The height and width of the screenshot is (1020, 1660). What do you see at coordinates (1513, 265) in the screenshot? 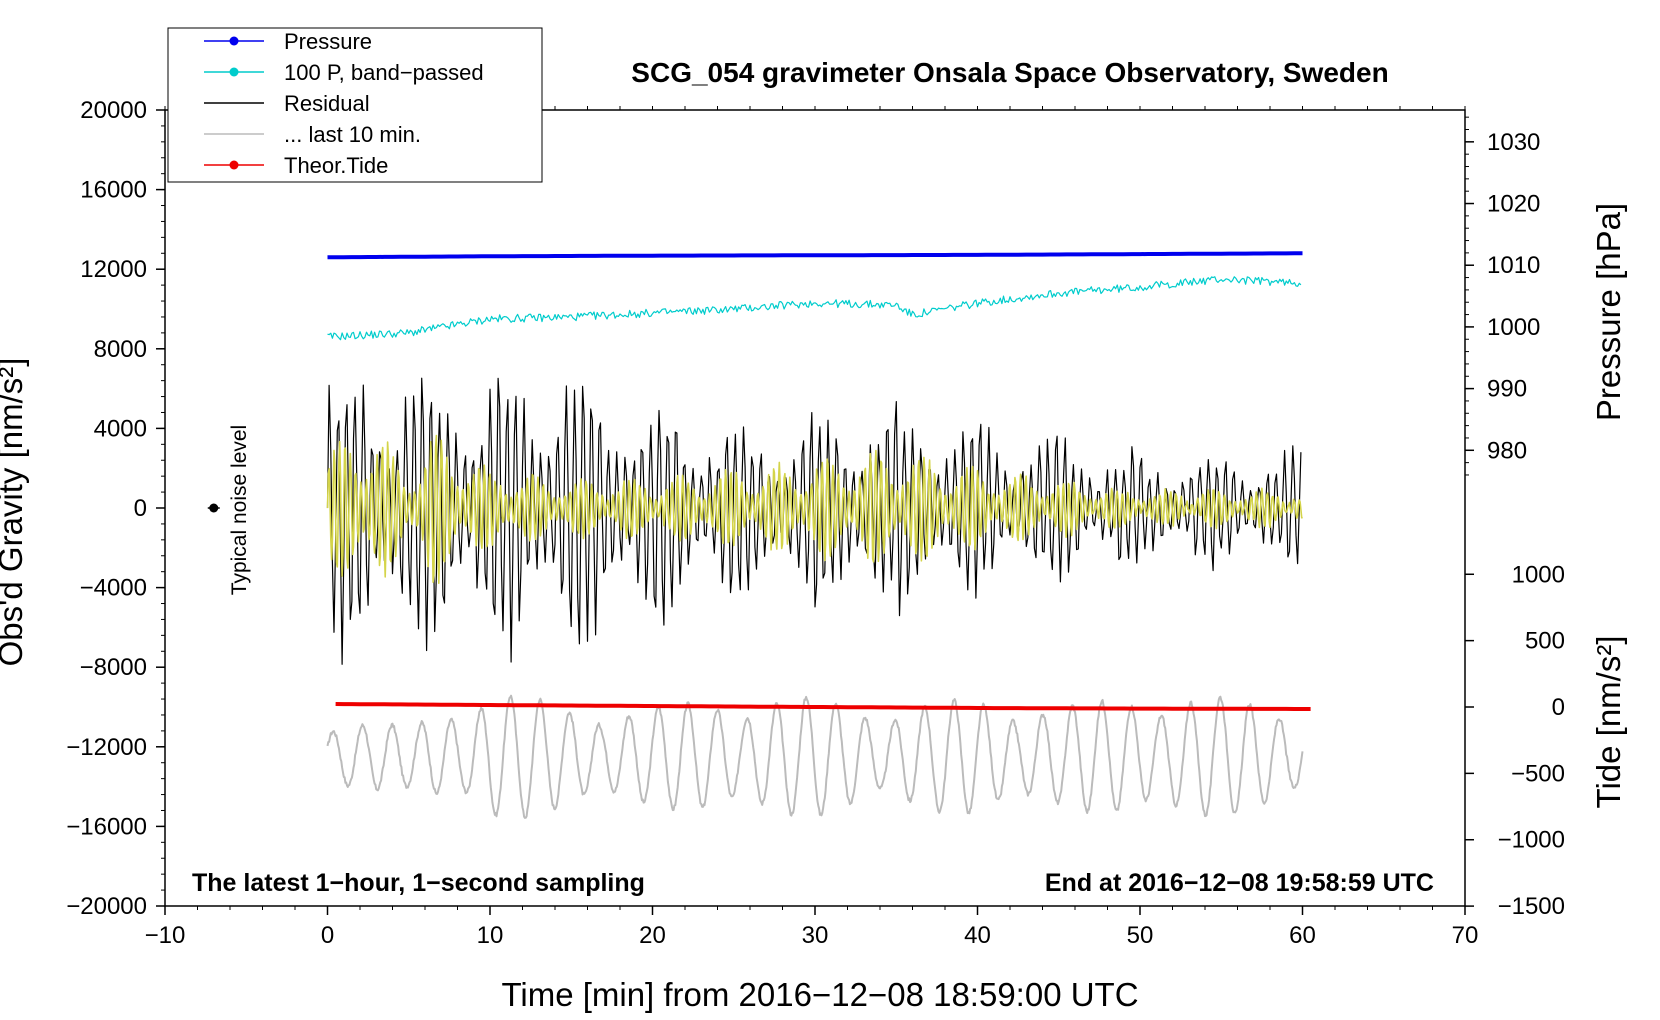
I see `pressure-tick-label: 1010` at bounding box center [1513, 265].